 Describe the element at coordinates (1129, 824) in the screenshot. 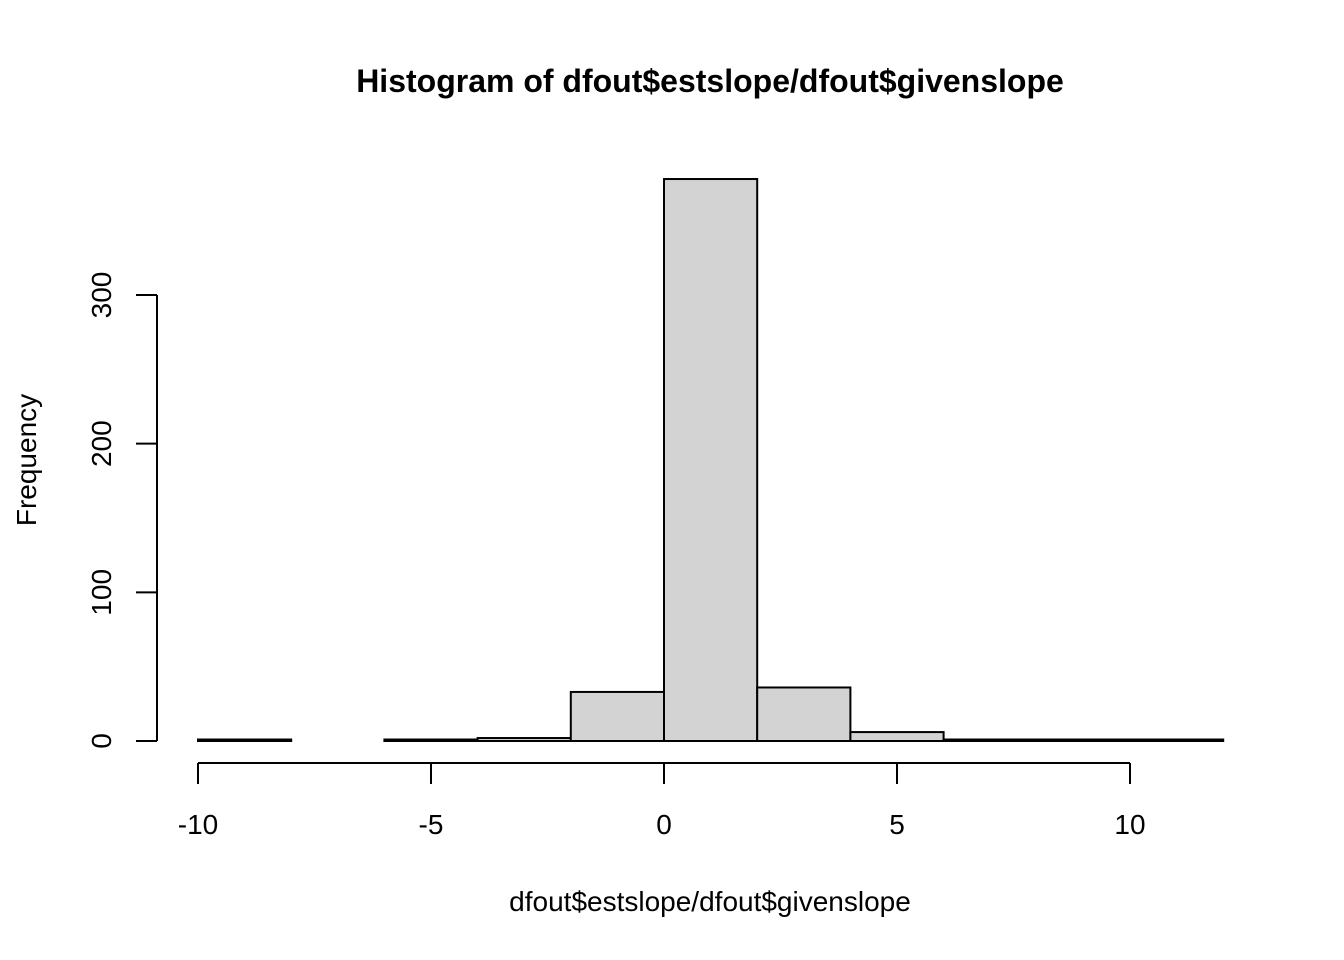

I see `x-tick-label: 10` at that location.